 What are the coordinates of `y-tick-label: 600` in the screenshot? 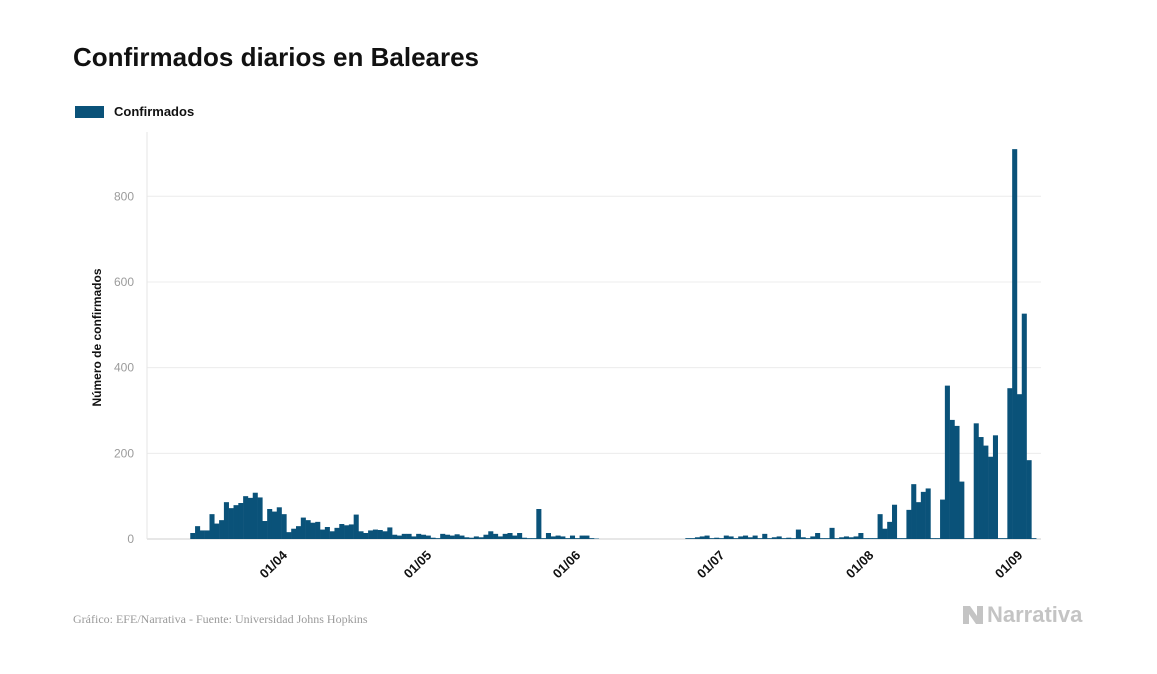 It's located at (124, 282).